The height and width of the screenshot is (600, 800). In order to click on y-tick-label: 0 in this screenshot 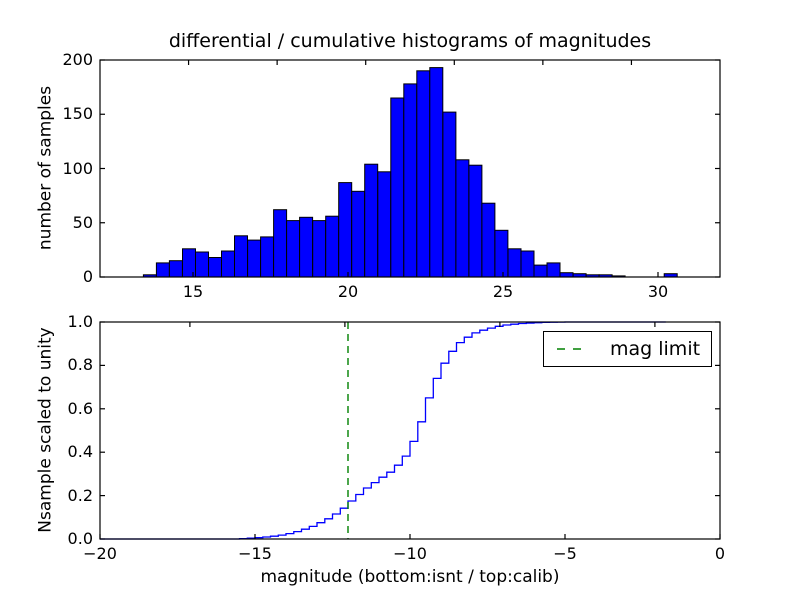, I will do `click(87, 276)`.